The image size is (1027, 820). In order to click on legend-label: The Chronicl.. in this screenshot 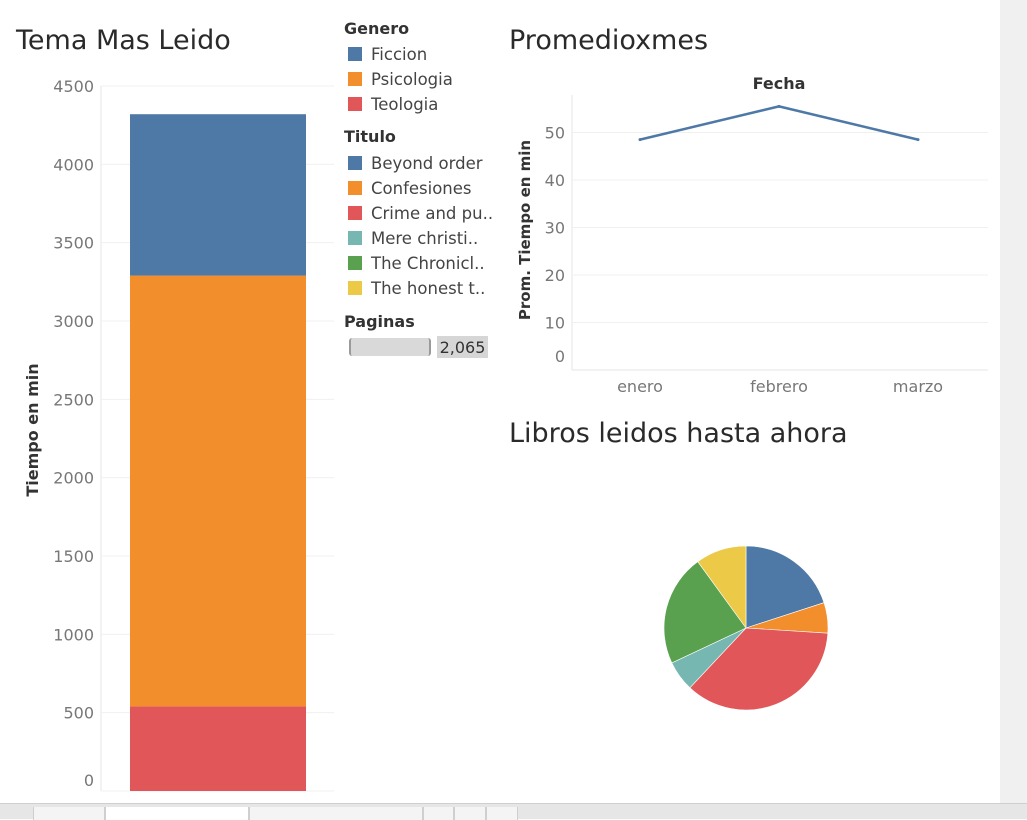, I will do `click(428, 263)`.